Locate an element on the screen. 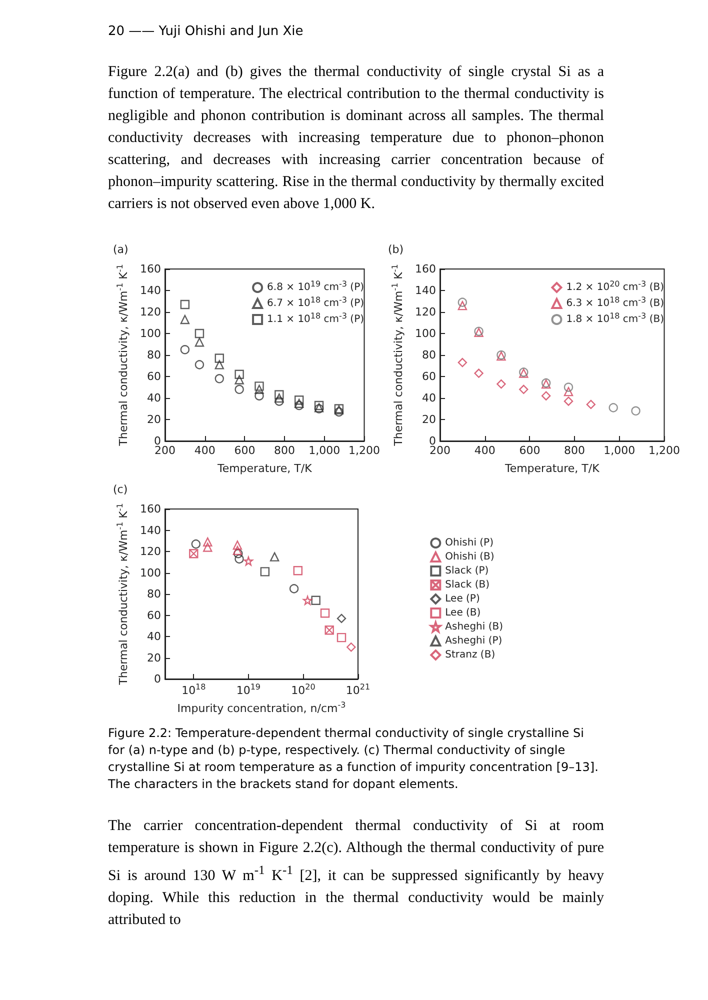 The image size is (708, 1000). legend-label: Ohishi (B) is located at coordinates (469, 557).